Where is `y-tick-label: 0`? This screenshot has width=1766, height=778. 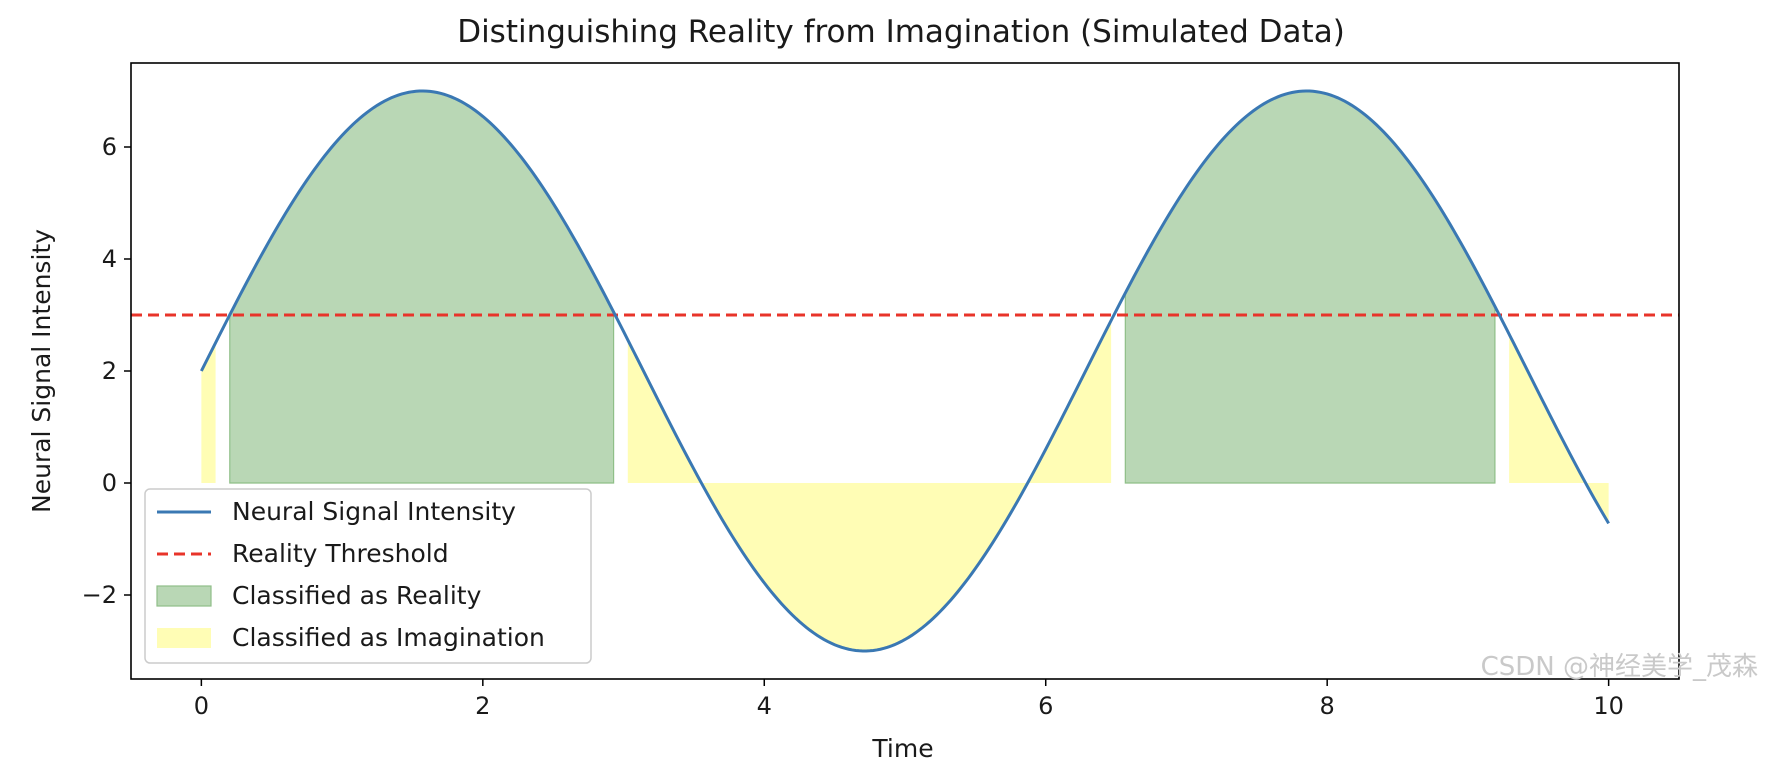 y-tick-label: 0 is located at coordinates (109, 483).